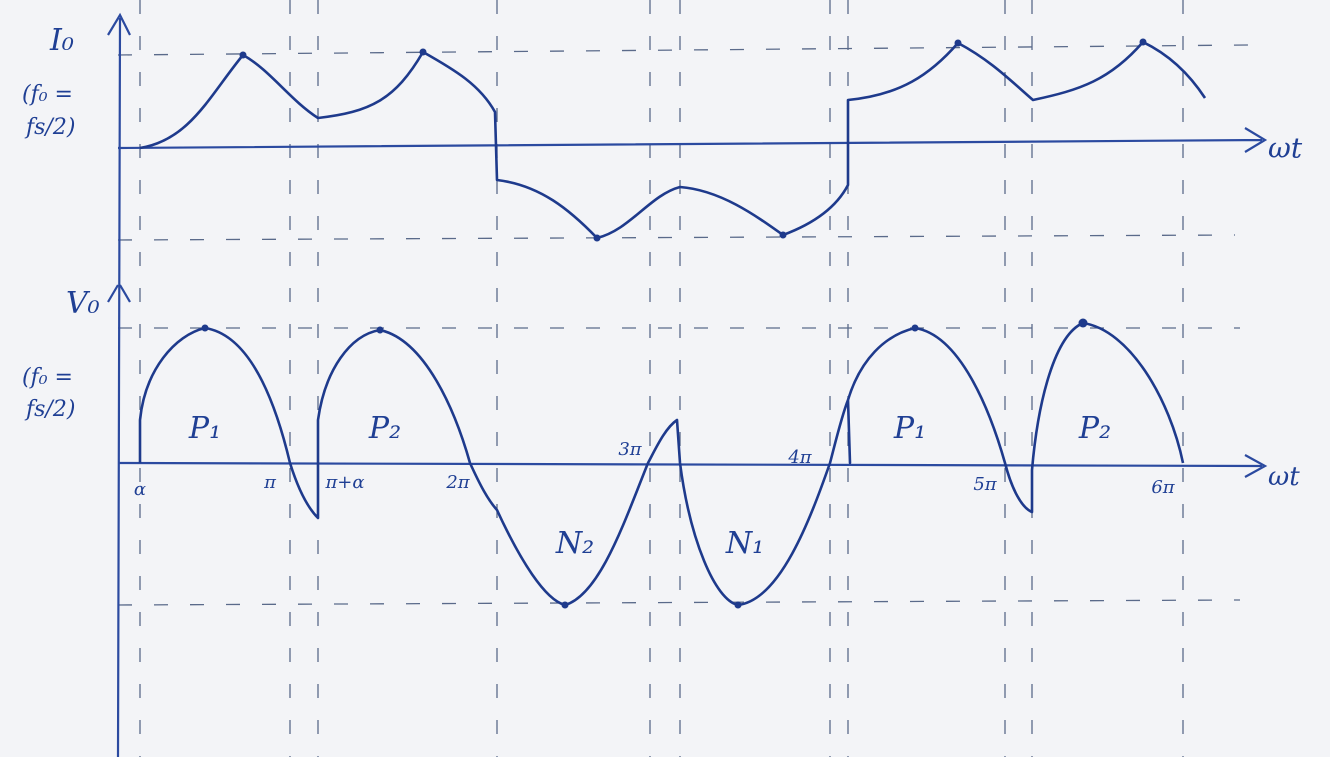 This screenshot has height=757, width=1330. What do you see at coordinates (457, 482) in the screenshot?
I see `tick-label: 2π` at bounding box center [457, 482].